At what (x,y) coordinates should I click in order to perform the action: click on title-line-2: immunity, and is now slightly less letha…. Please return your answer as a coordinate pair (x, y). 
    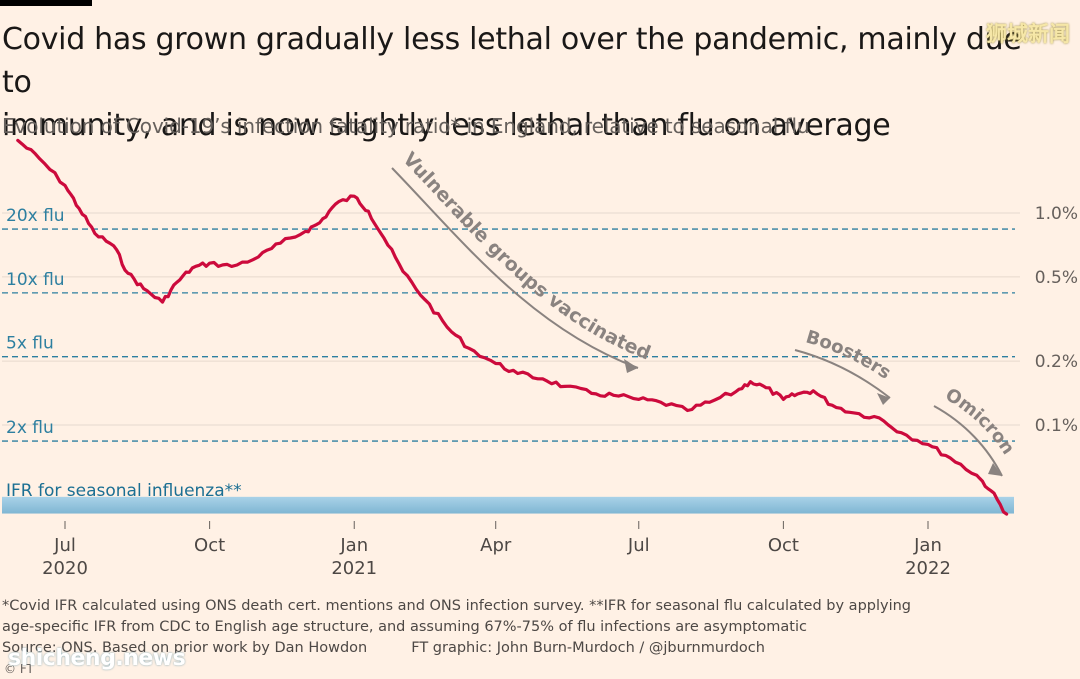
    Looking at the image, I should click on (446, 125).